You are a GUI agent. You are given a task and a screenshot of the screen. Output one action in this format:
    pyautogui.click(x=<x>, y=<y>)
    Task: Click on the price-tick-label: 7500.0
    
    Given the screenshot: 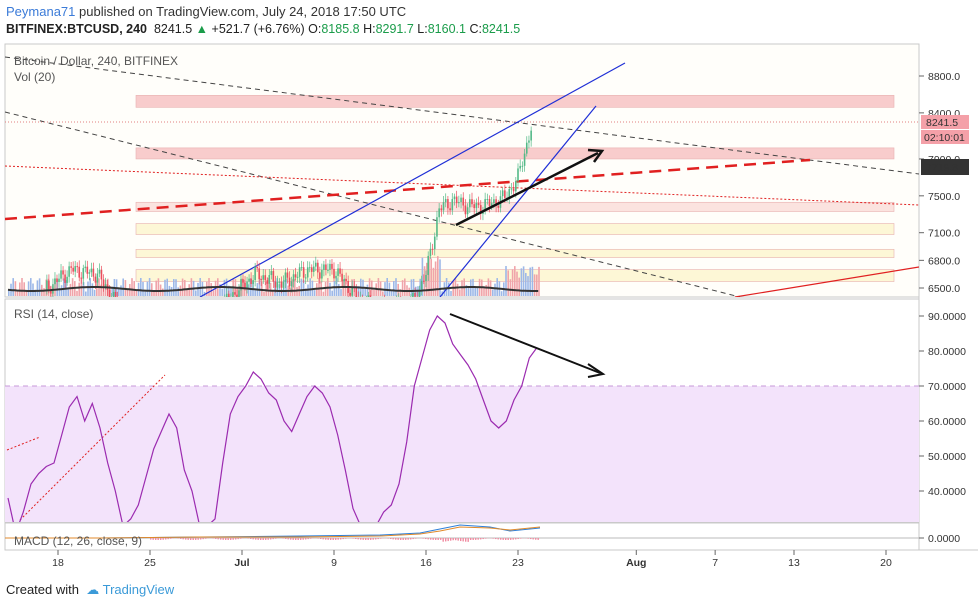 What is the action you would take?
    pyautogui.click(x=944, y=197)
    